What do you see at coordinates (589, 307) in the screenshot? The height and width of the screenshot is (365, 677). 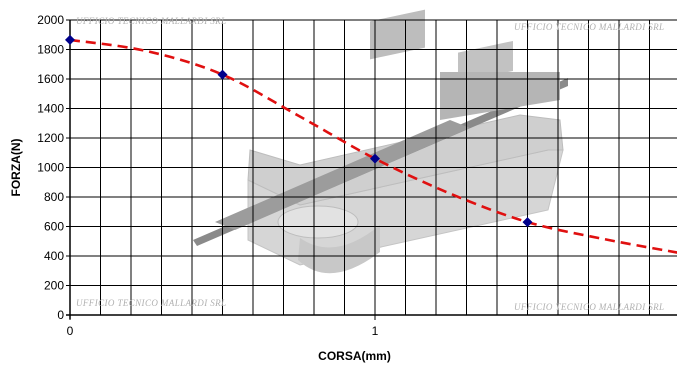 I see `watermark-bottom-right: UFFICIO TECNICO MALLARDI SRL` at bounding box center [589, 307].